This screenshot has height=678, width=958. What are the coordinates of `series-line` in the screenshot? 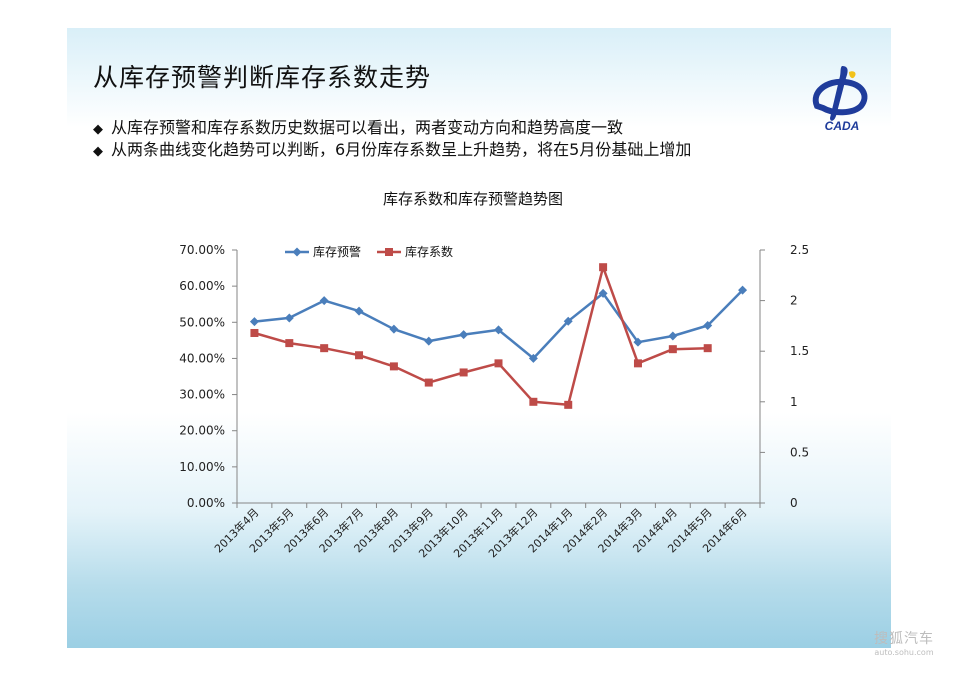 It's located at (481, 336).